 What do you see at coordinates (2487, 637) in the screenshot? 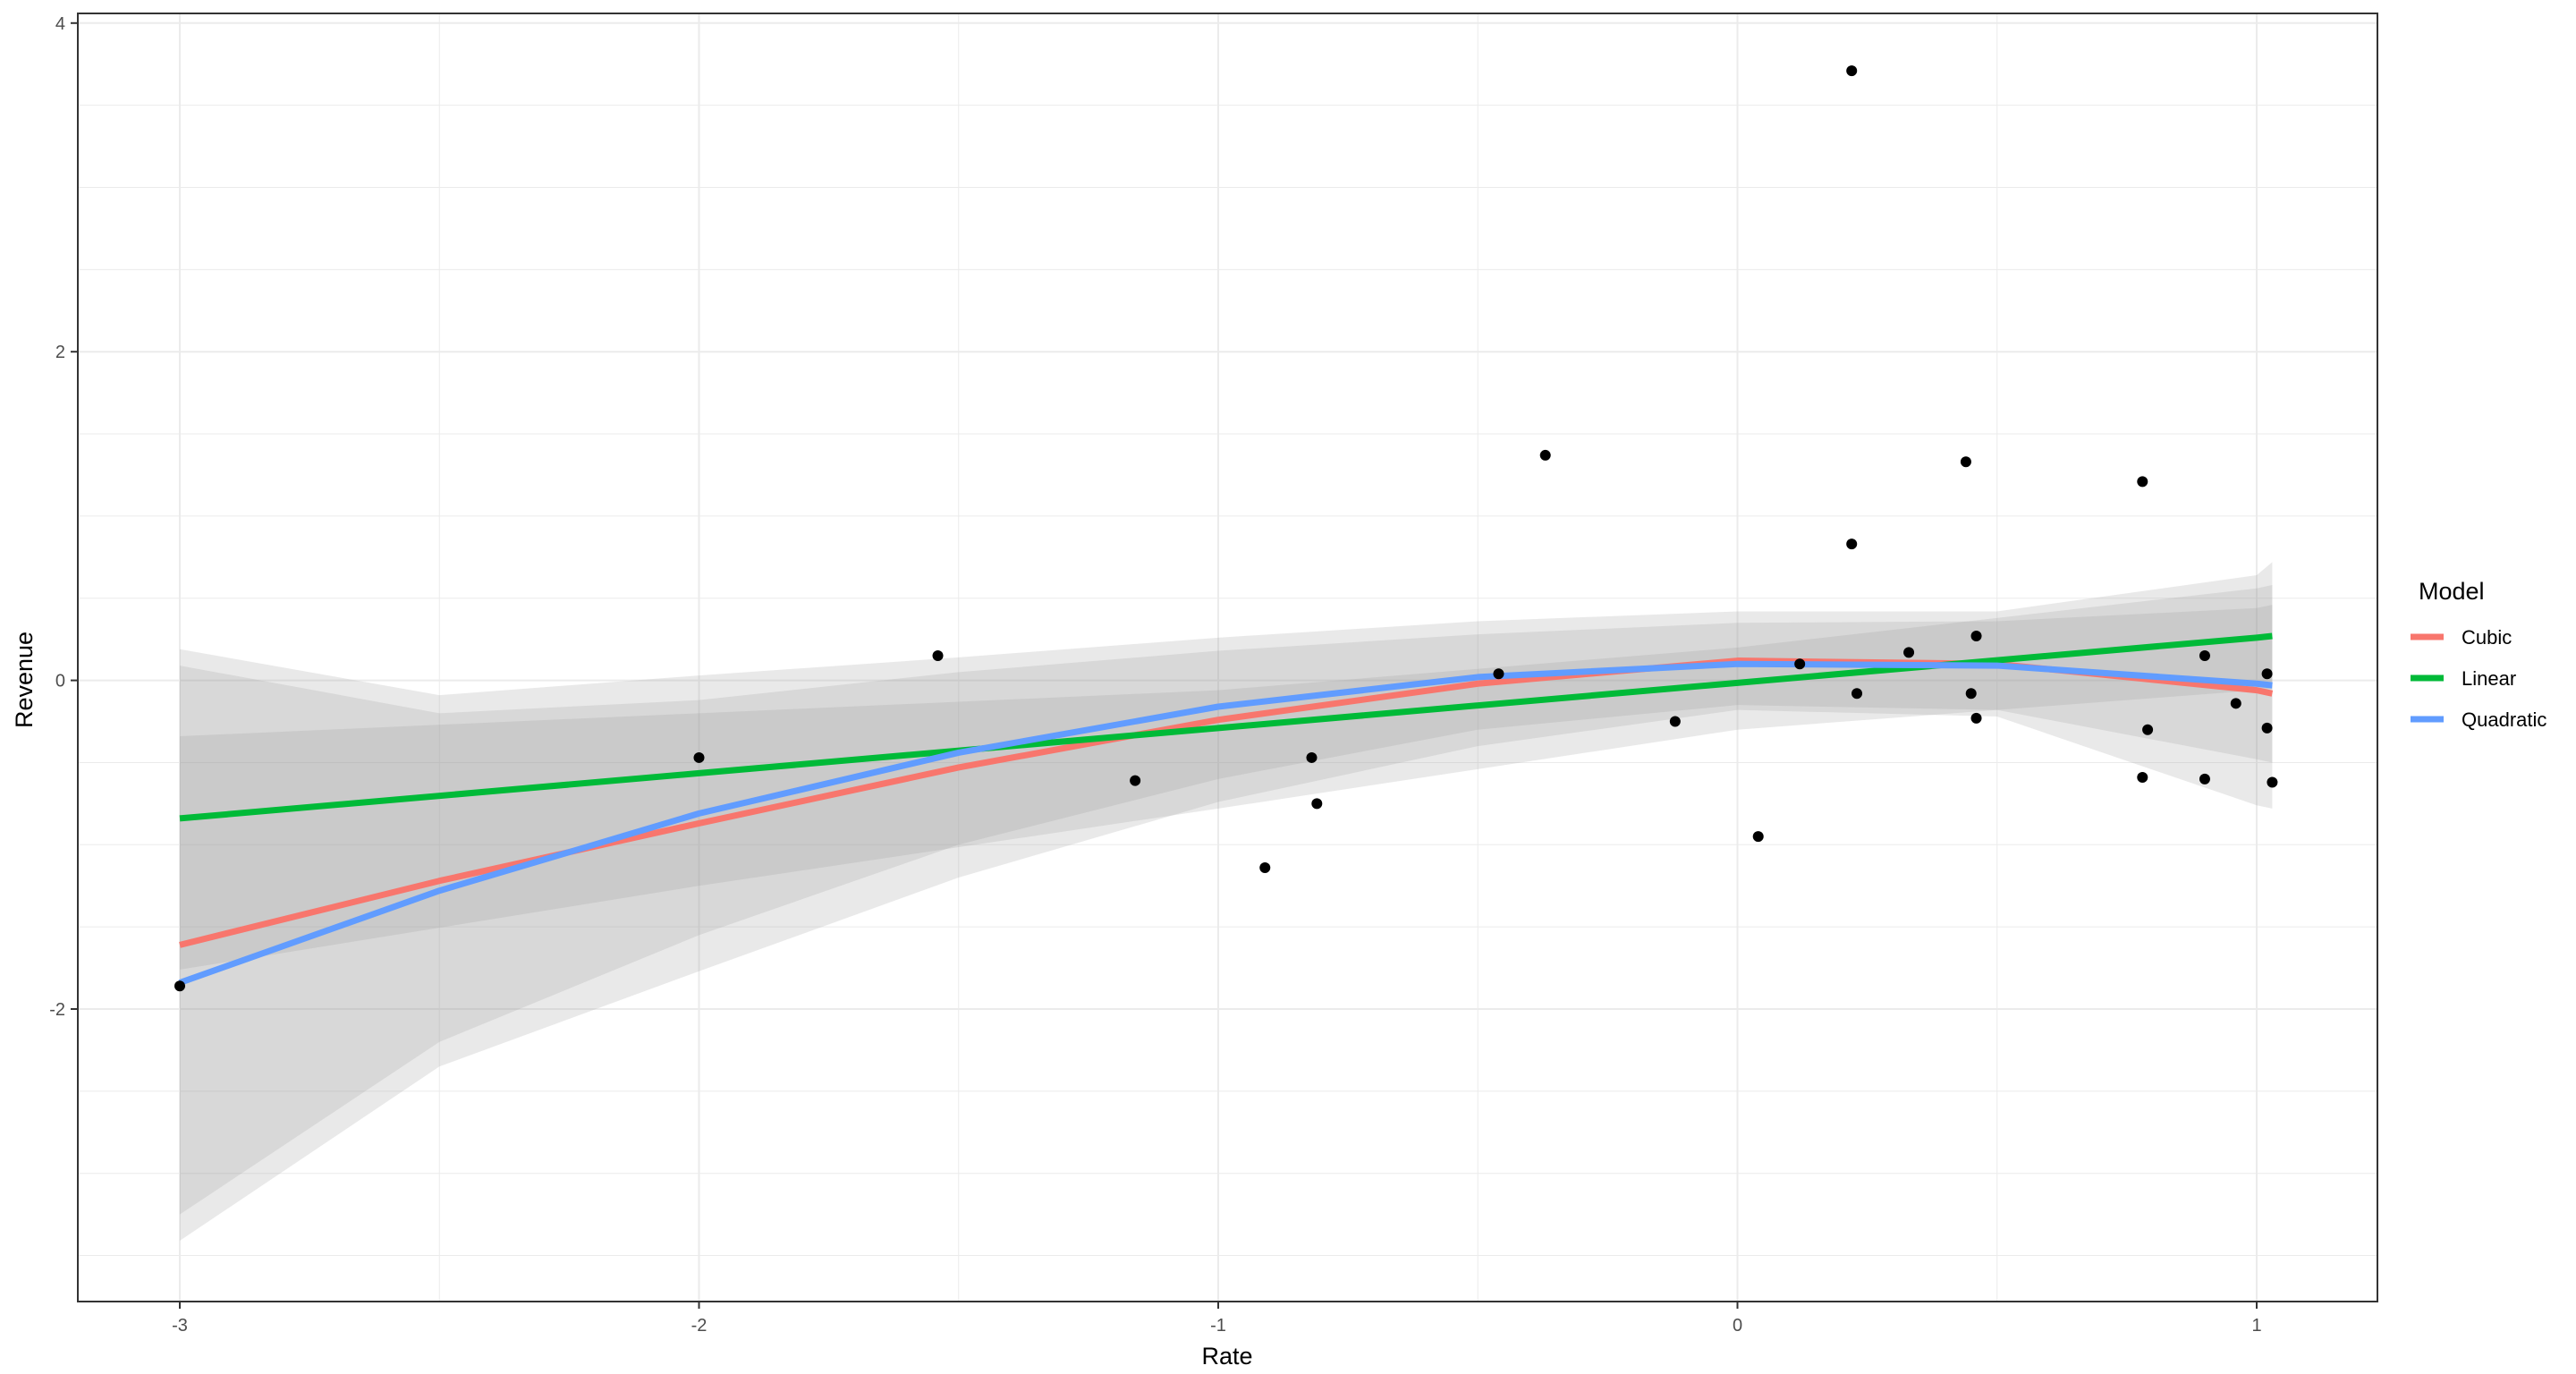
I see `legend-label-cubic: Cubic` at bounding box center [2487, 637].